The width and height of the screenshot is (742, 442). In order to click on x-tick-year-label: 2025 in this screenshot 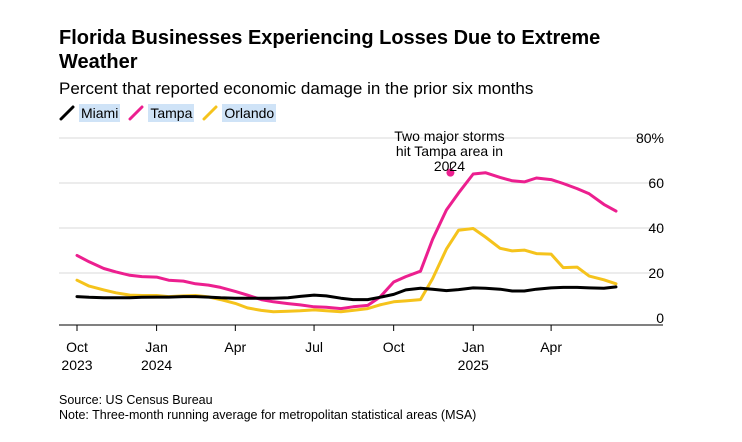, I will do `click(473, 365)`.